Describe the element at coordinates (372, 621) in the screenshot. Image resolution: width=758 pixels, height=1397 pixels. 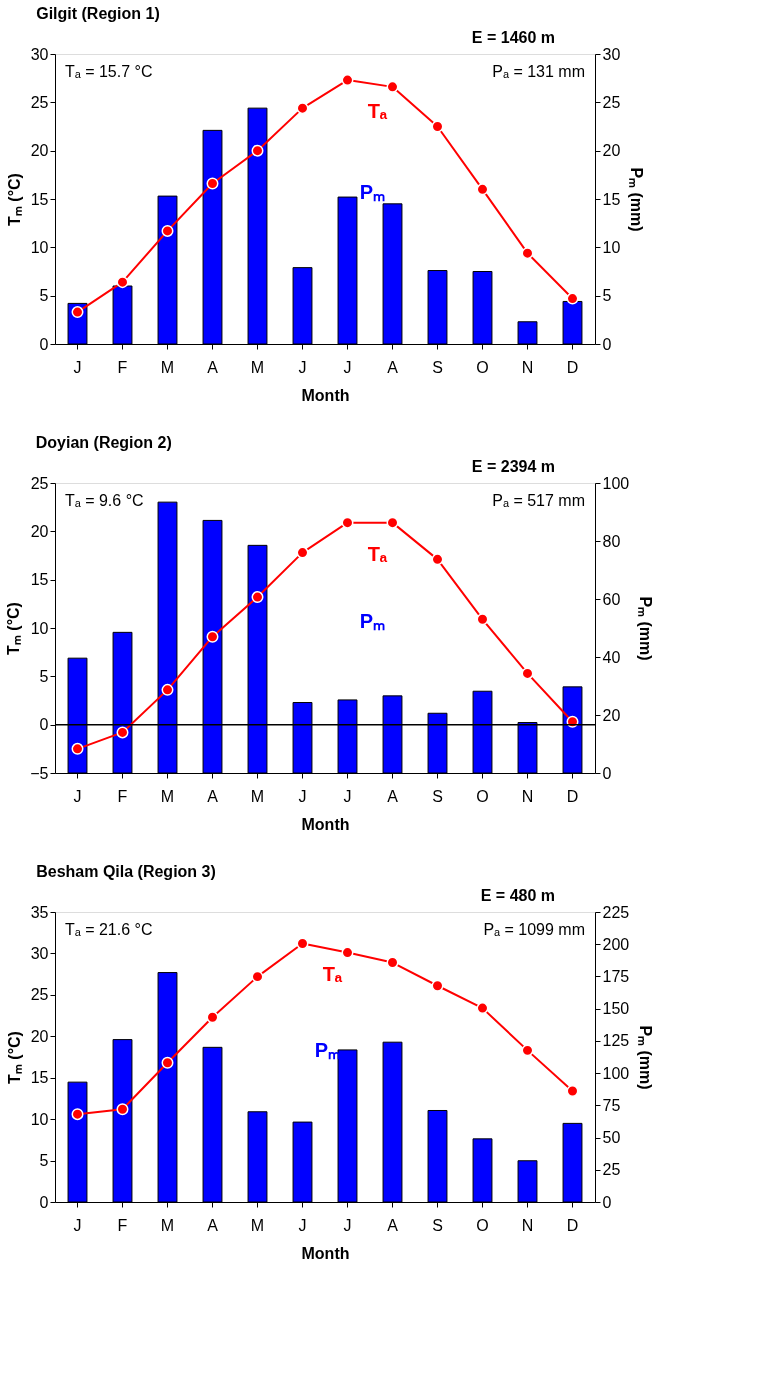
I see `text: Pₘ` at that location.